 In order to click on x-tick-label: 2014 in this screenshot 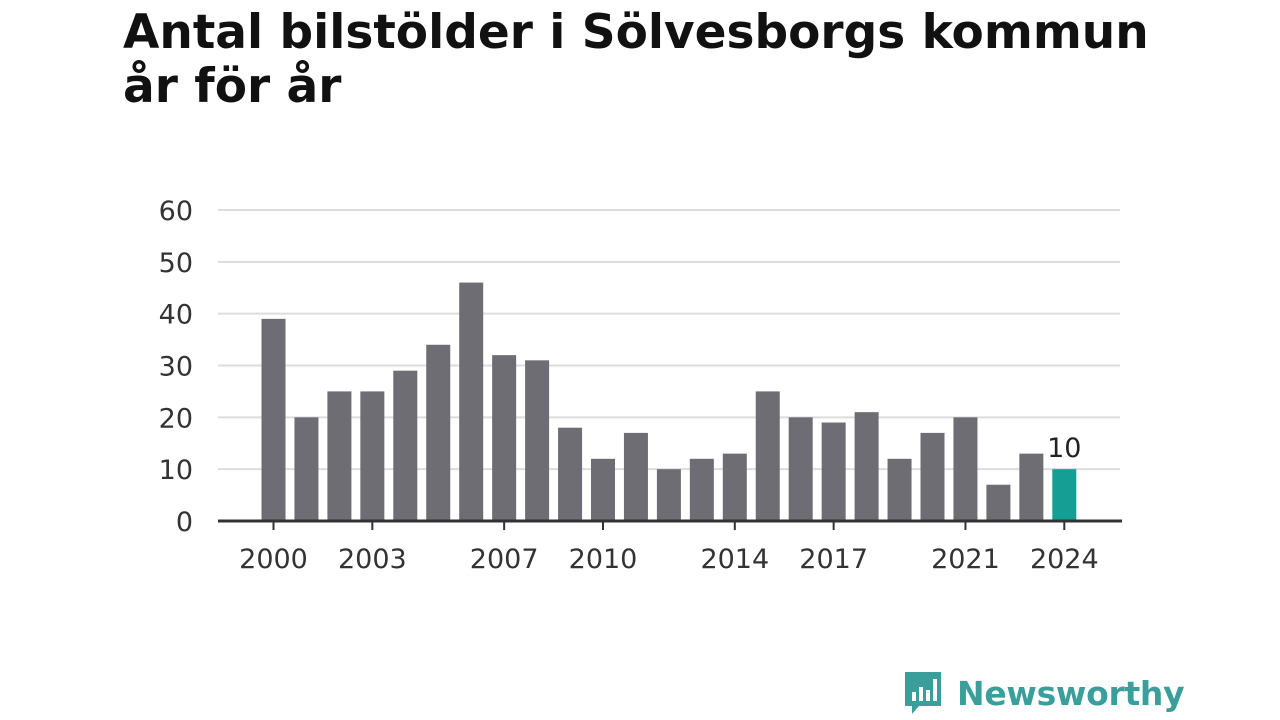, I will do `click(734, 559)`.